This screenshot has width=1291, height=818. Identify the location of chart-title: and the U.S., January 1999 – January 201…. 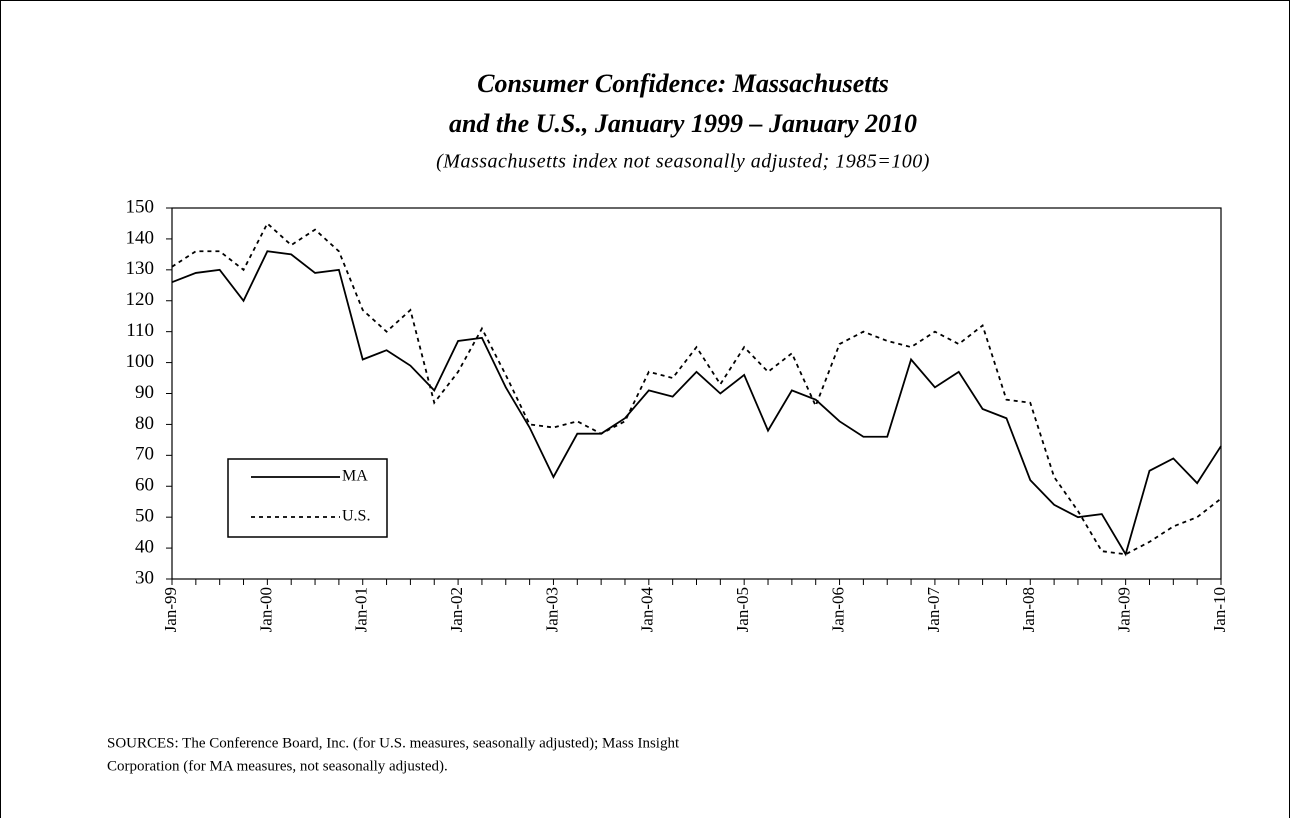
(683, 123).